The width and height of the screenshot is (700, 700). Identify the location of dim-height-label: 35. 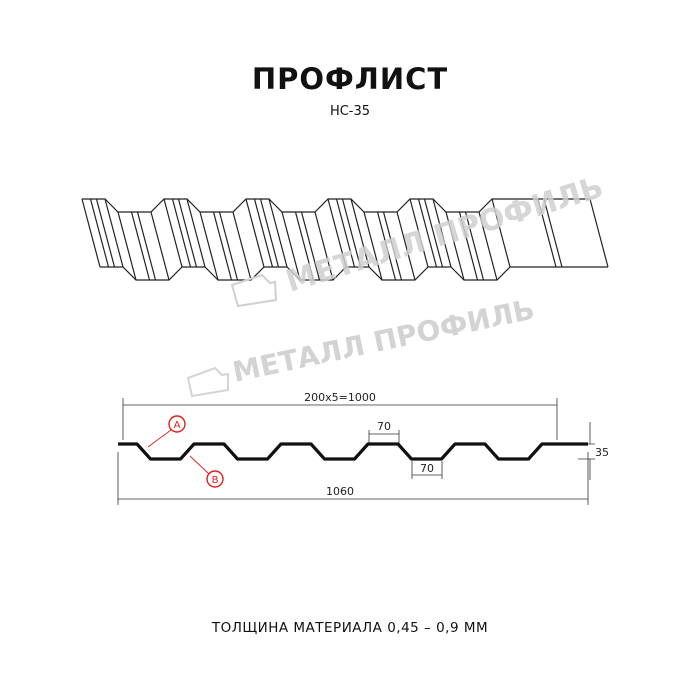
(602, 452).